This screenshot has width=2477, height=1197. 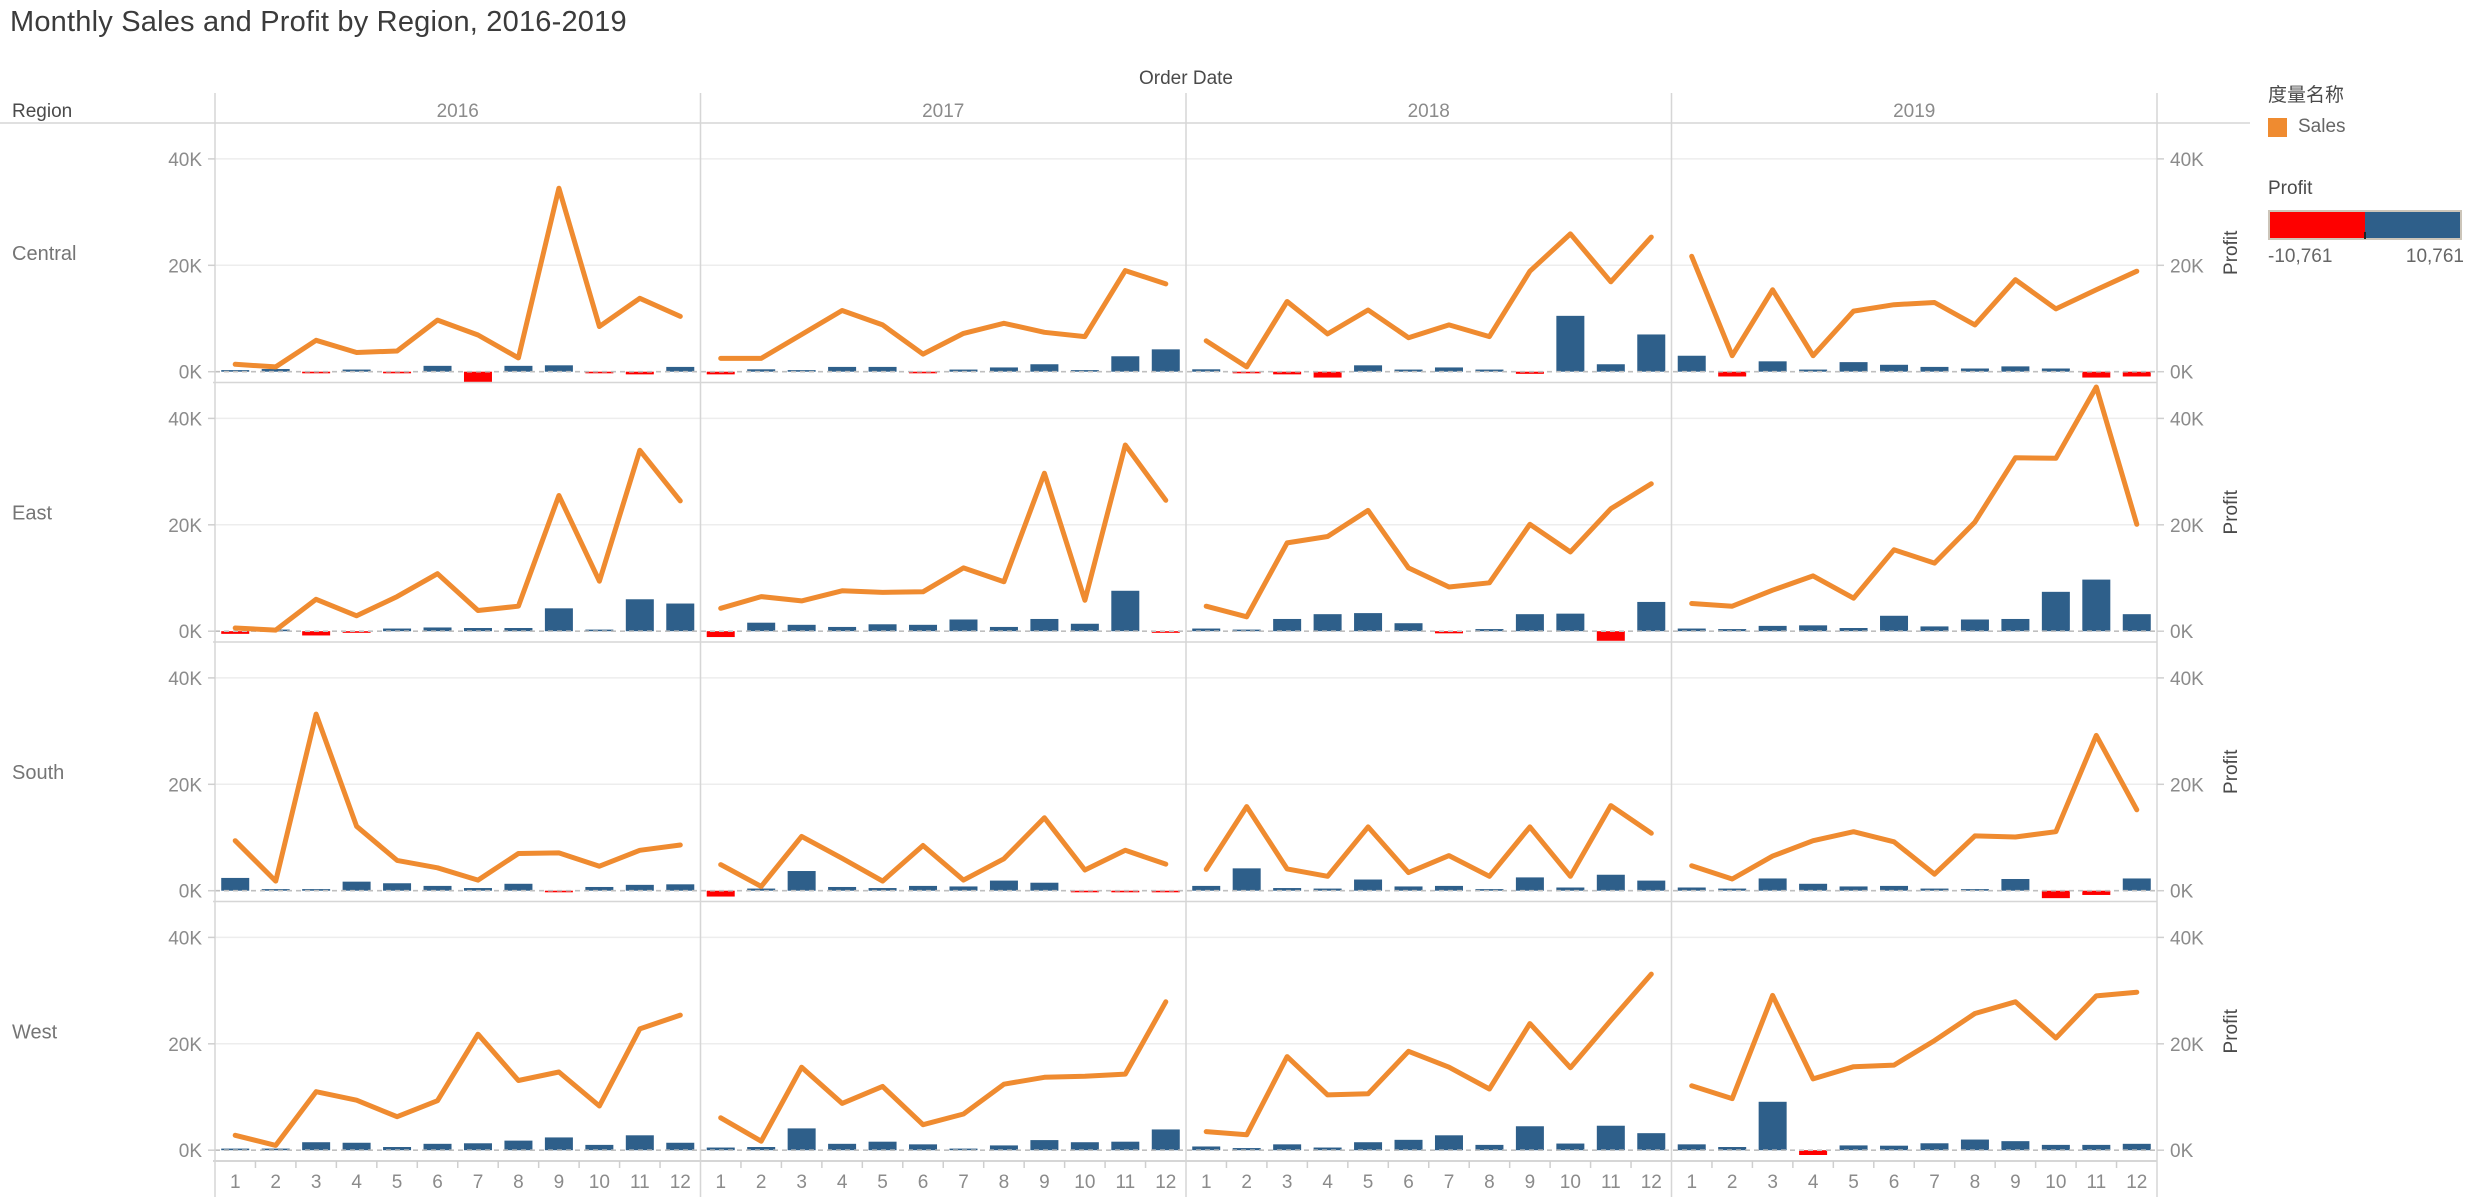 I want to click on sales-line-central-2016, so click(x=457, y=277).